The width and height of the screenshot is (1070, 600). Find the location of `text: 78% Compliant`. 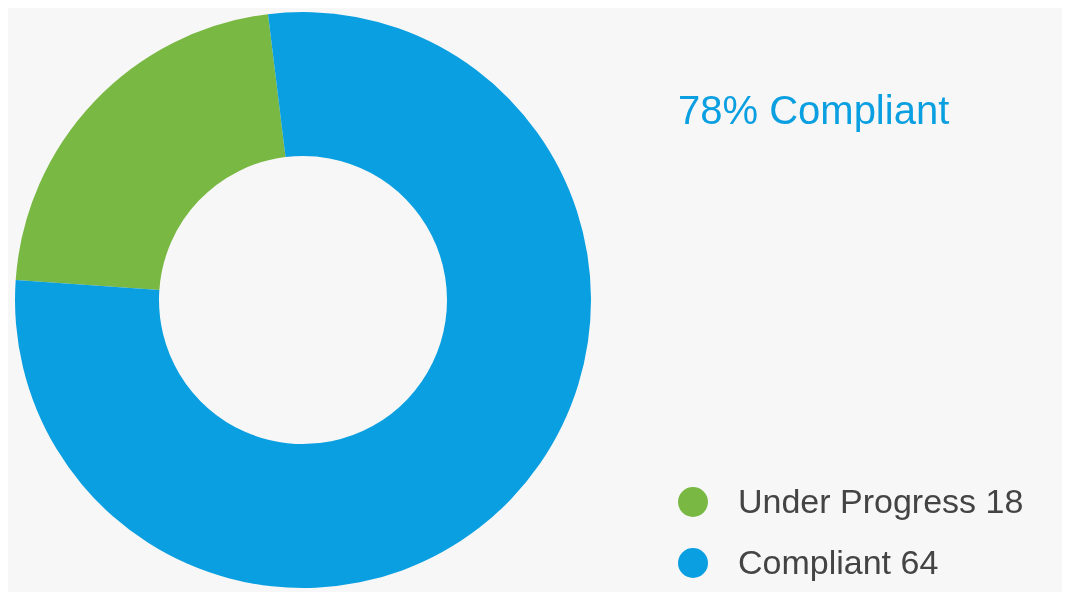

text: 78% Compliant is located at coordinates (814, 110).